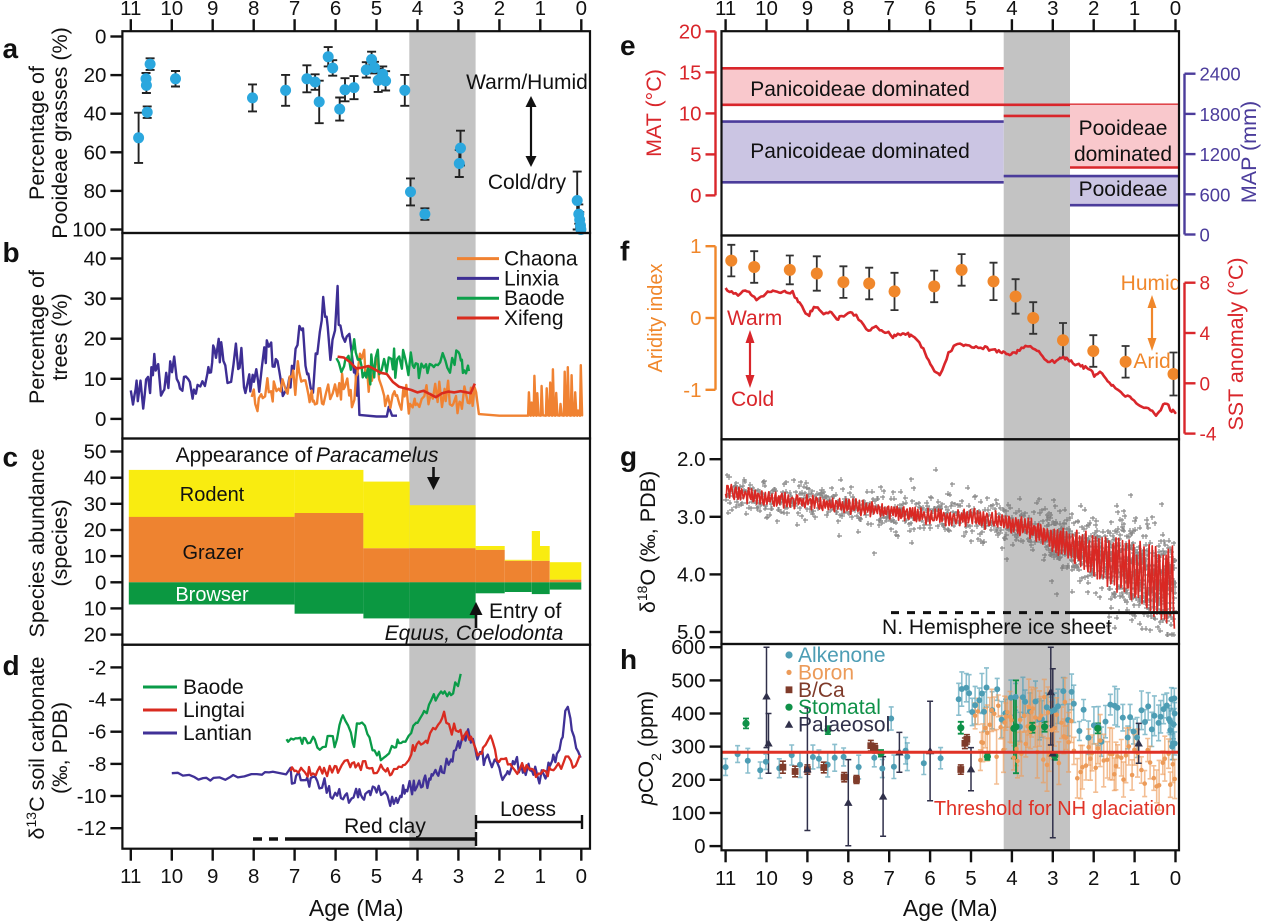 The width and height of the screenshot is (1269, 923). I want to click on svg-text: Stomatal, so click(839, 707).